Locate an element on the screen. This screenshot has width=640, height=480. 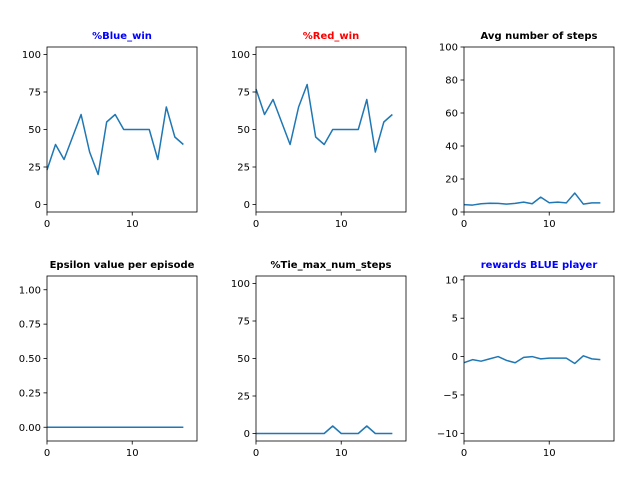
y-tick-label: −10 is located at coordinates (447, 434).